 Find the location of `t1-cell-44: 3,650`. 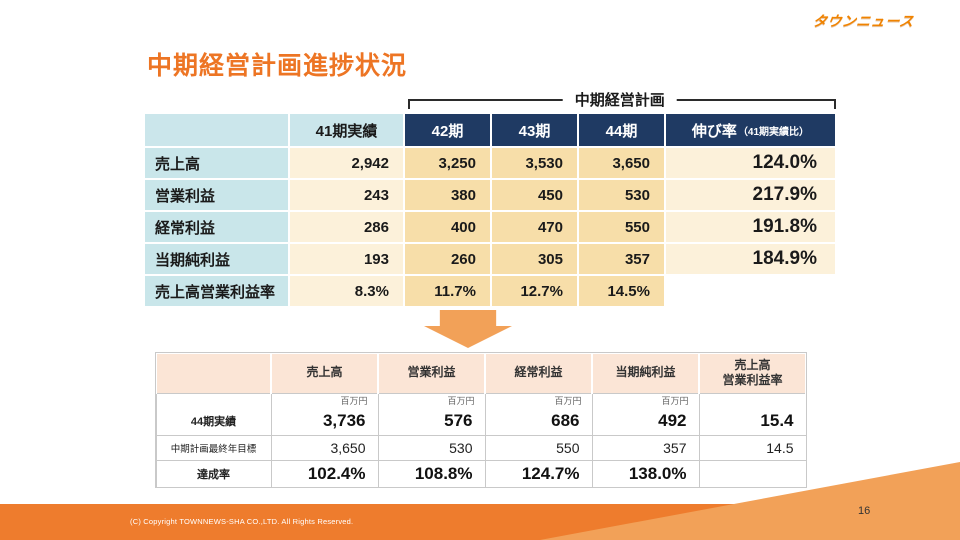

t1-cell-44: 3,650 is located at coordinates (621, 163).